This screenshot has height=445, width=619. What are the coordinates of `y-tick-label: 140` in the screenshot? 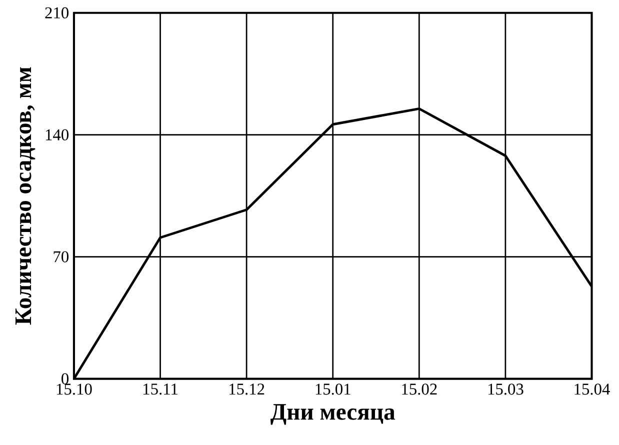 It's located at (57, 134).